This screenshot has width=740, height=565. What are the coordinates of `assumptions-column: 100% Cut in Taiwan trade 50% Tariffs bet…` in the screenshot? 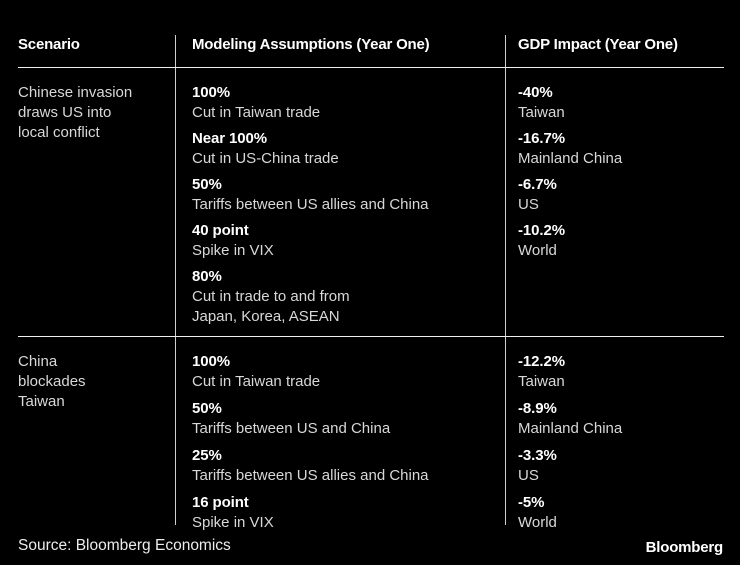 It's located at (345, 442).